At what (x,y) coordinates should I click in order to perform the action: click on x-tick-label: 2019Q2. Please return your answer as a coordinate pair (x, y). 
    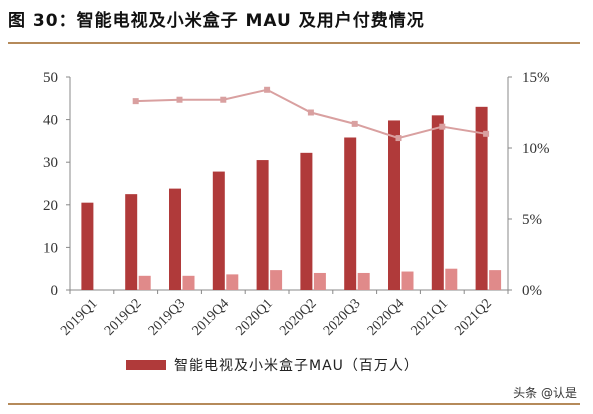
    Looking at the image, I should click on (123, 317).